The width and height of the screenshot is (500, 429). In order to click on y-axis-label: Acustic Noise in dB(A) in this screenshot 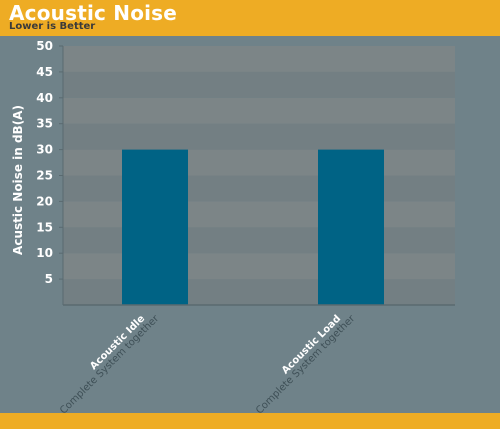, I will do `click(18, 180)`.